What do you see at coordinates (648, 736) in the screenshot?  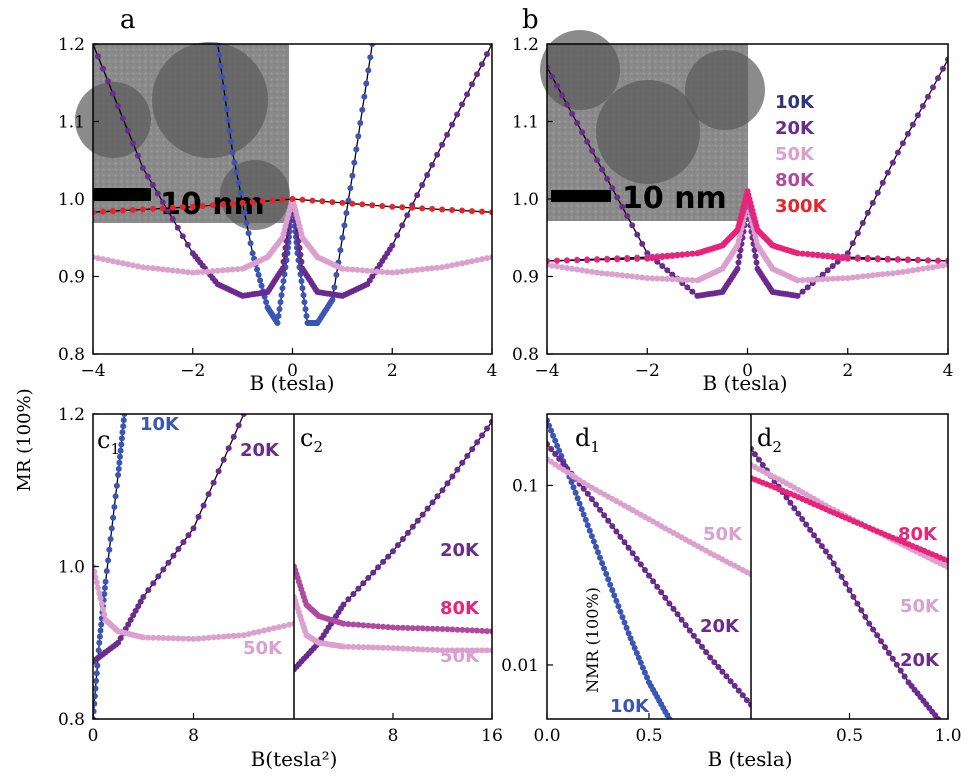 I see `x-tick-label: 0.5` at bounding box center [648, 736].